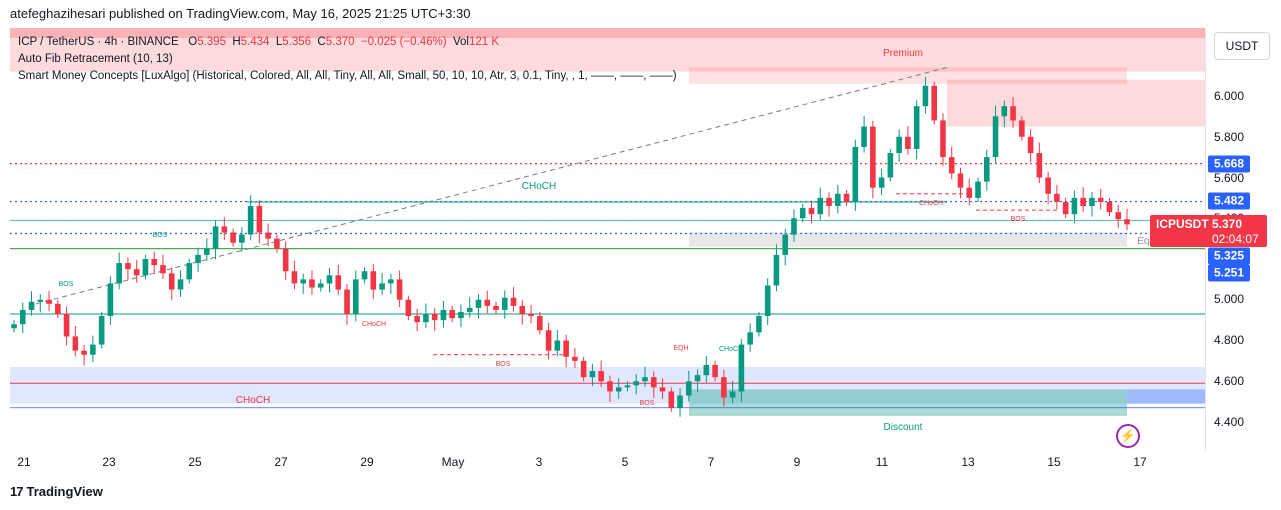 Image resolution: width=1281 pixels, height=510 pixels. I want to click on price-tick: 4.600, so click(1229, 381).